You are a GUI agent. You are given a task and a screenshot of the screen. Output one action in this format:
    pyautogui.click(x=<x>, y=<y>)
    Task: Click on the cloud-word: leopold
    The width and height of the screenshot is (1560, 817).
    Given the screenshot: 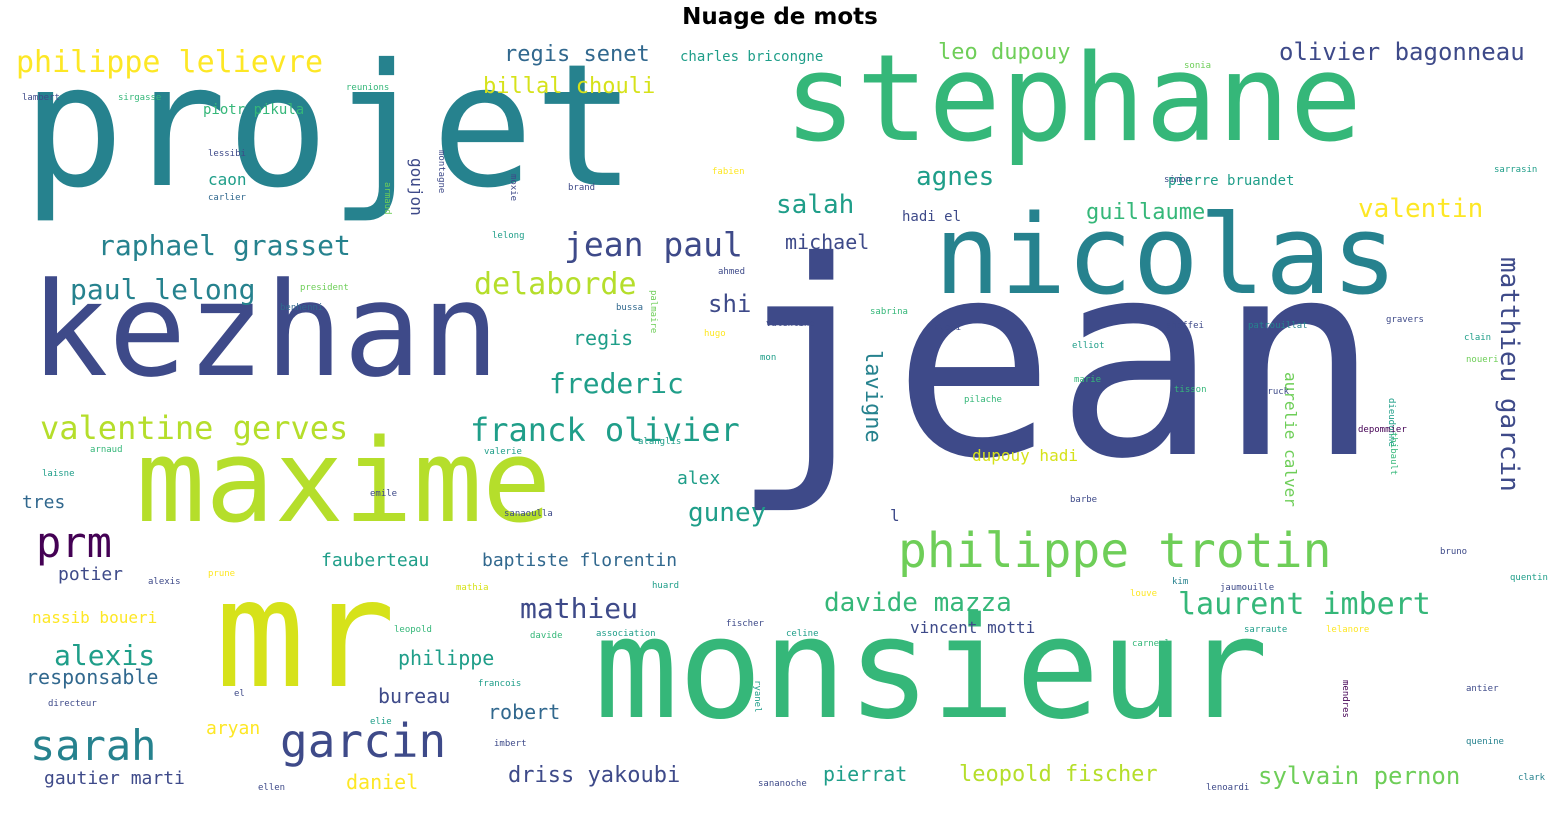 What is the action you would take?
    pyautogui.click(x=413, y=630)
    